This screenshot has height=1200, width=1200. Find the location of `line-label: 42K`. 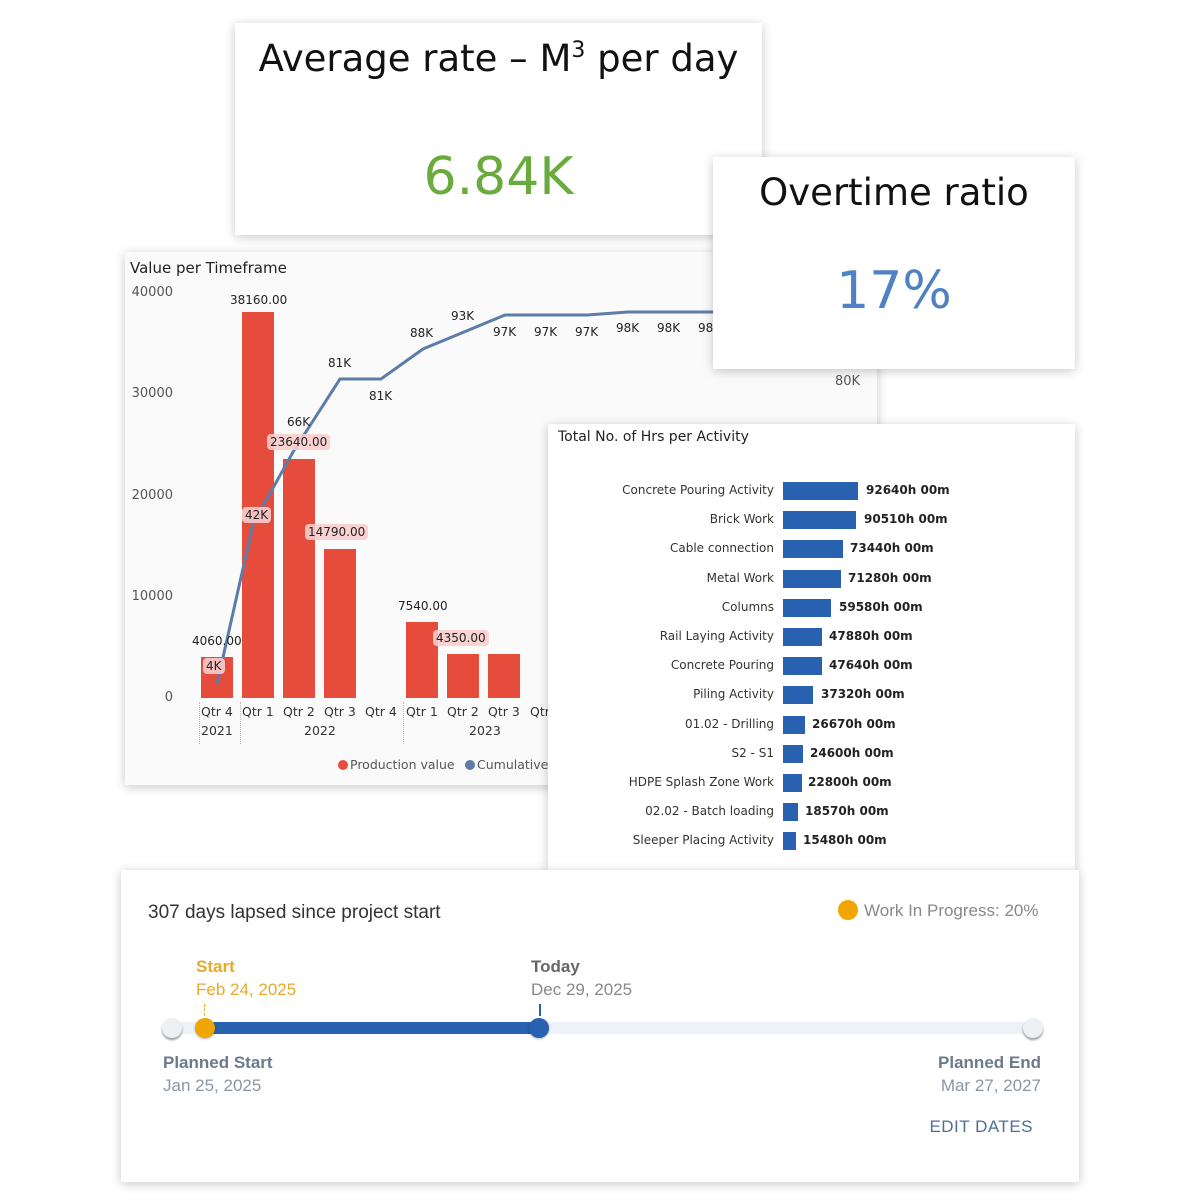

line-label: 42K is located at coordinates (257, 515).